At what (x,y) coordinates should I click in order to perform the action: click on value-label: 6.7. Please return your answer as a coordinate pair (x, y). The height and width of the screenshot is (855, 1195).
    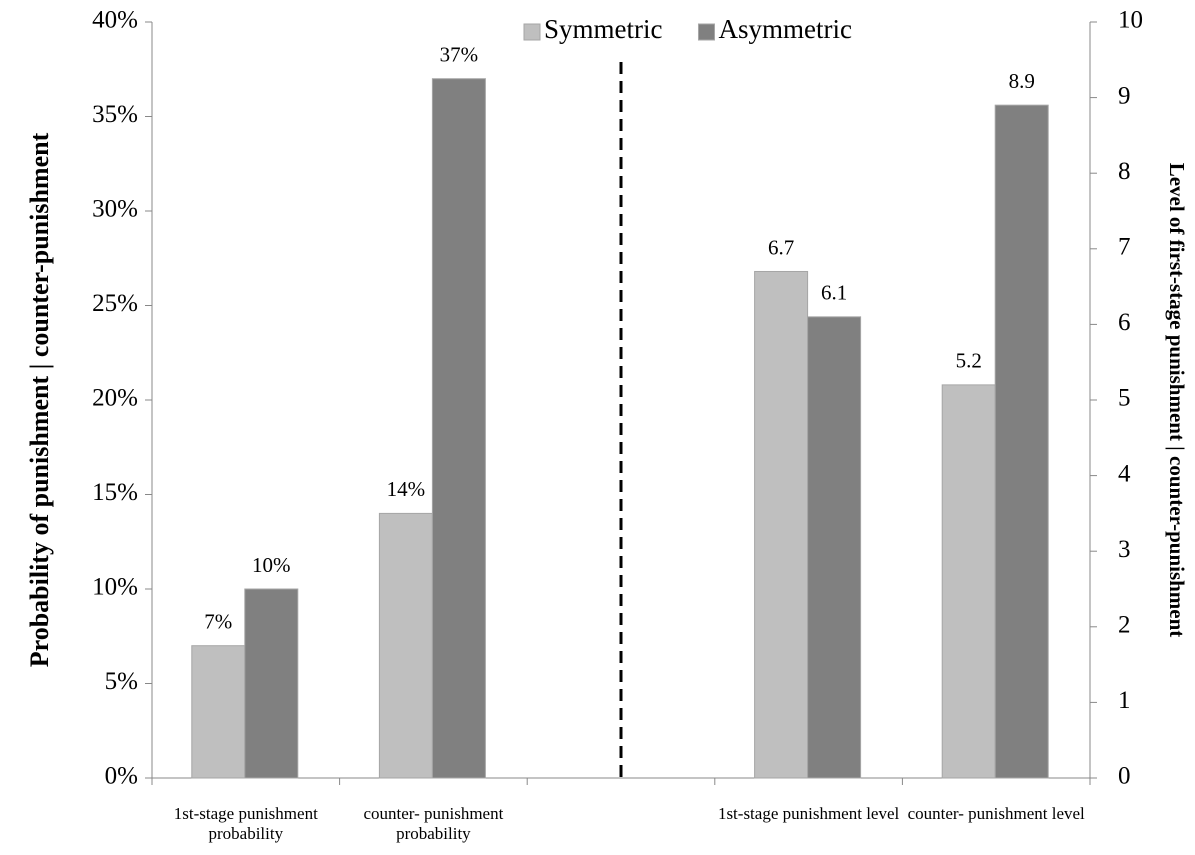
    Looking at the image, I should click on (781, 247).